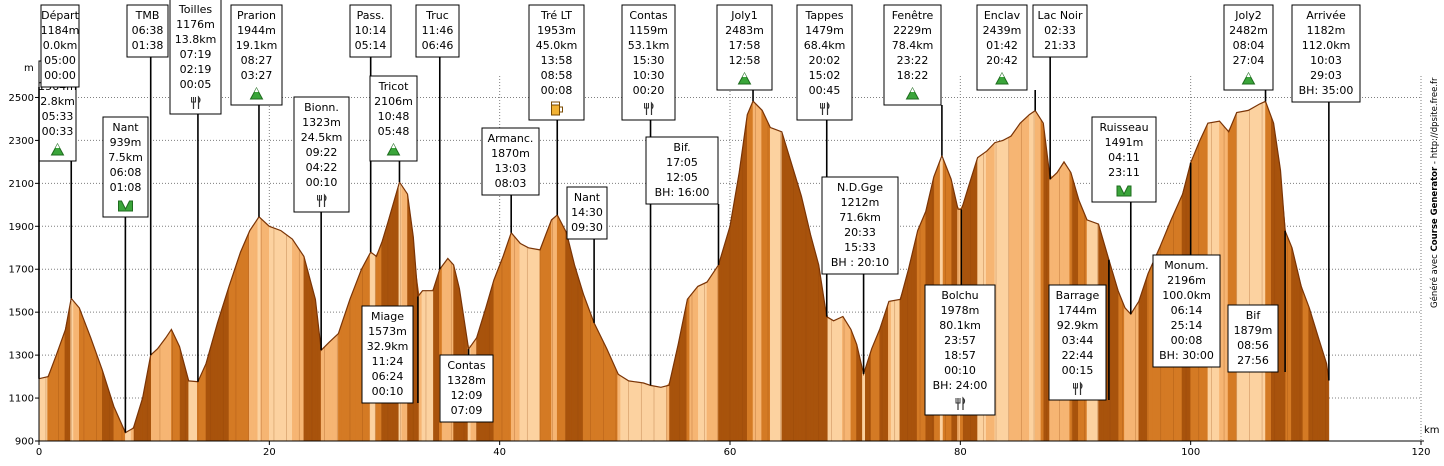 This screenshot has height=466, width=1444. Describe the element at coordinates (682, 192) in the screenshot. I see `waypoint-label-line: BH: 16:00` at that location.